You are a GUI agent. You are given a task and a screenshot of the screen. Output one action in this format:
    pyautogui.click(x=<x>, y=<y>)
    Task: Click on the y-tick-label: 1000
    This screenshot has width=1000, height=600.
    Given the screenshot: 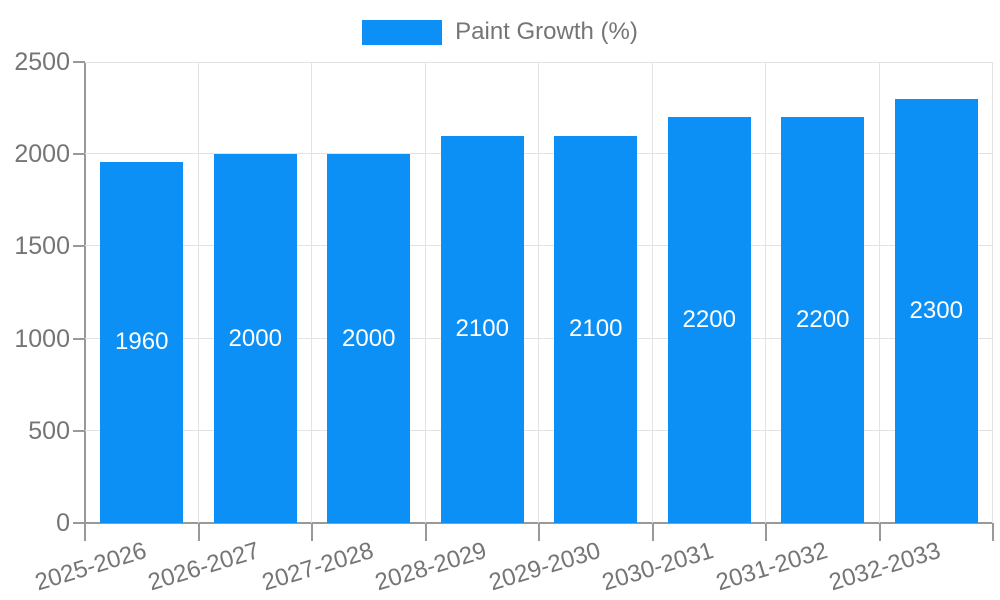 What is the action you would take?
    pyautogui.click(x=42, y=338)
    